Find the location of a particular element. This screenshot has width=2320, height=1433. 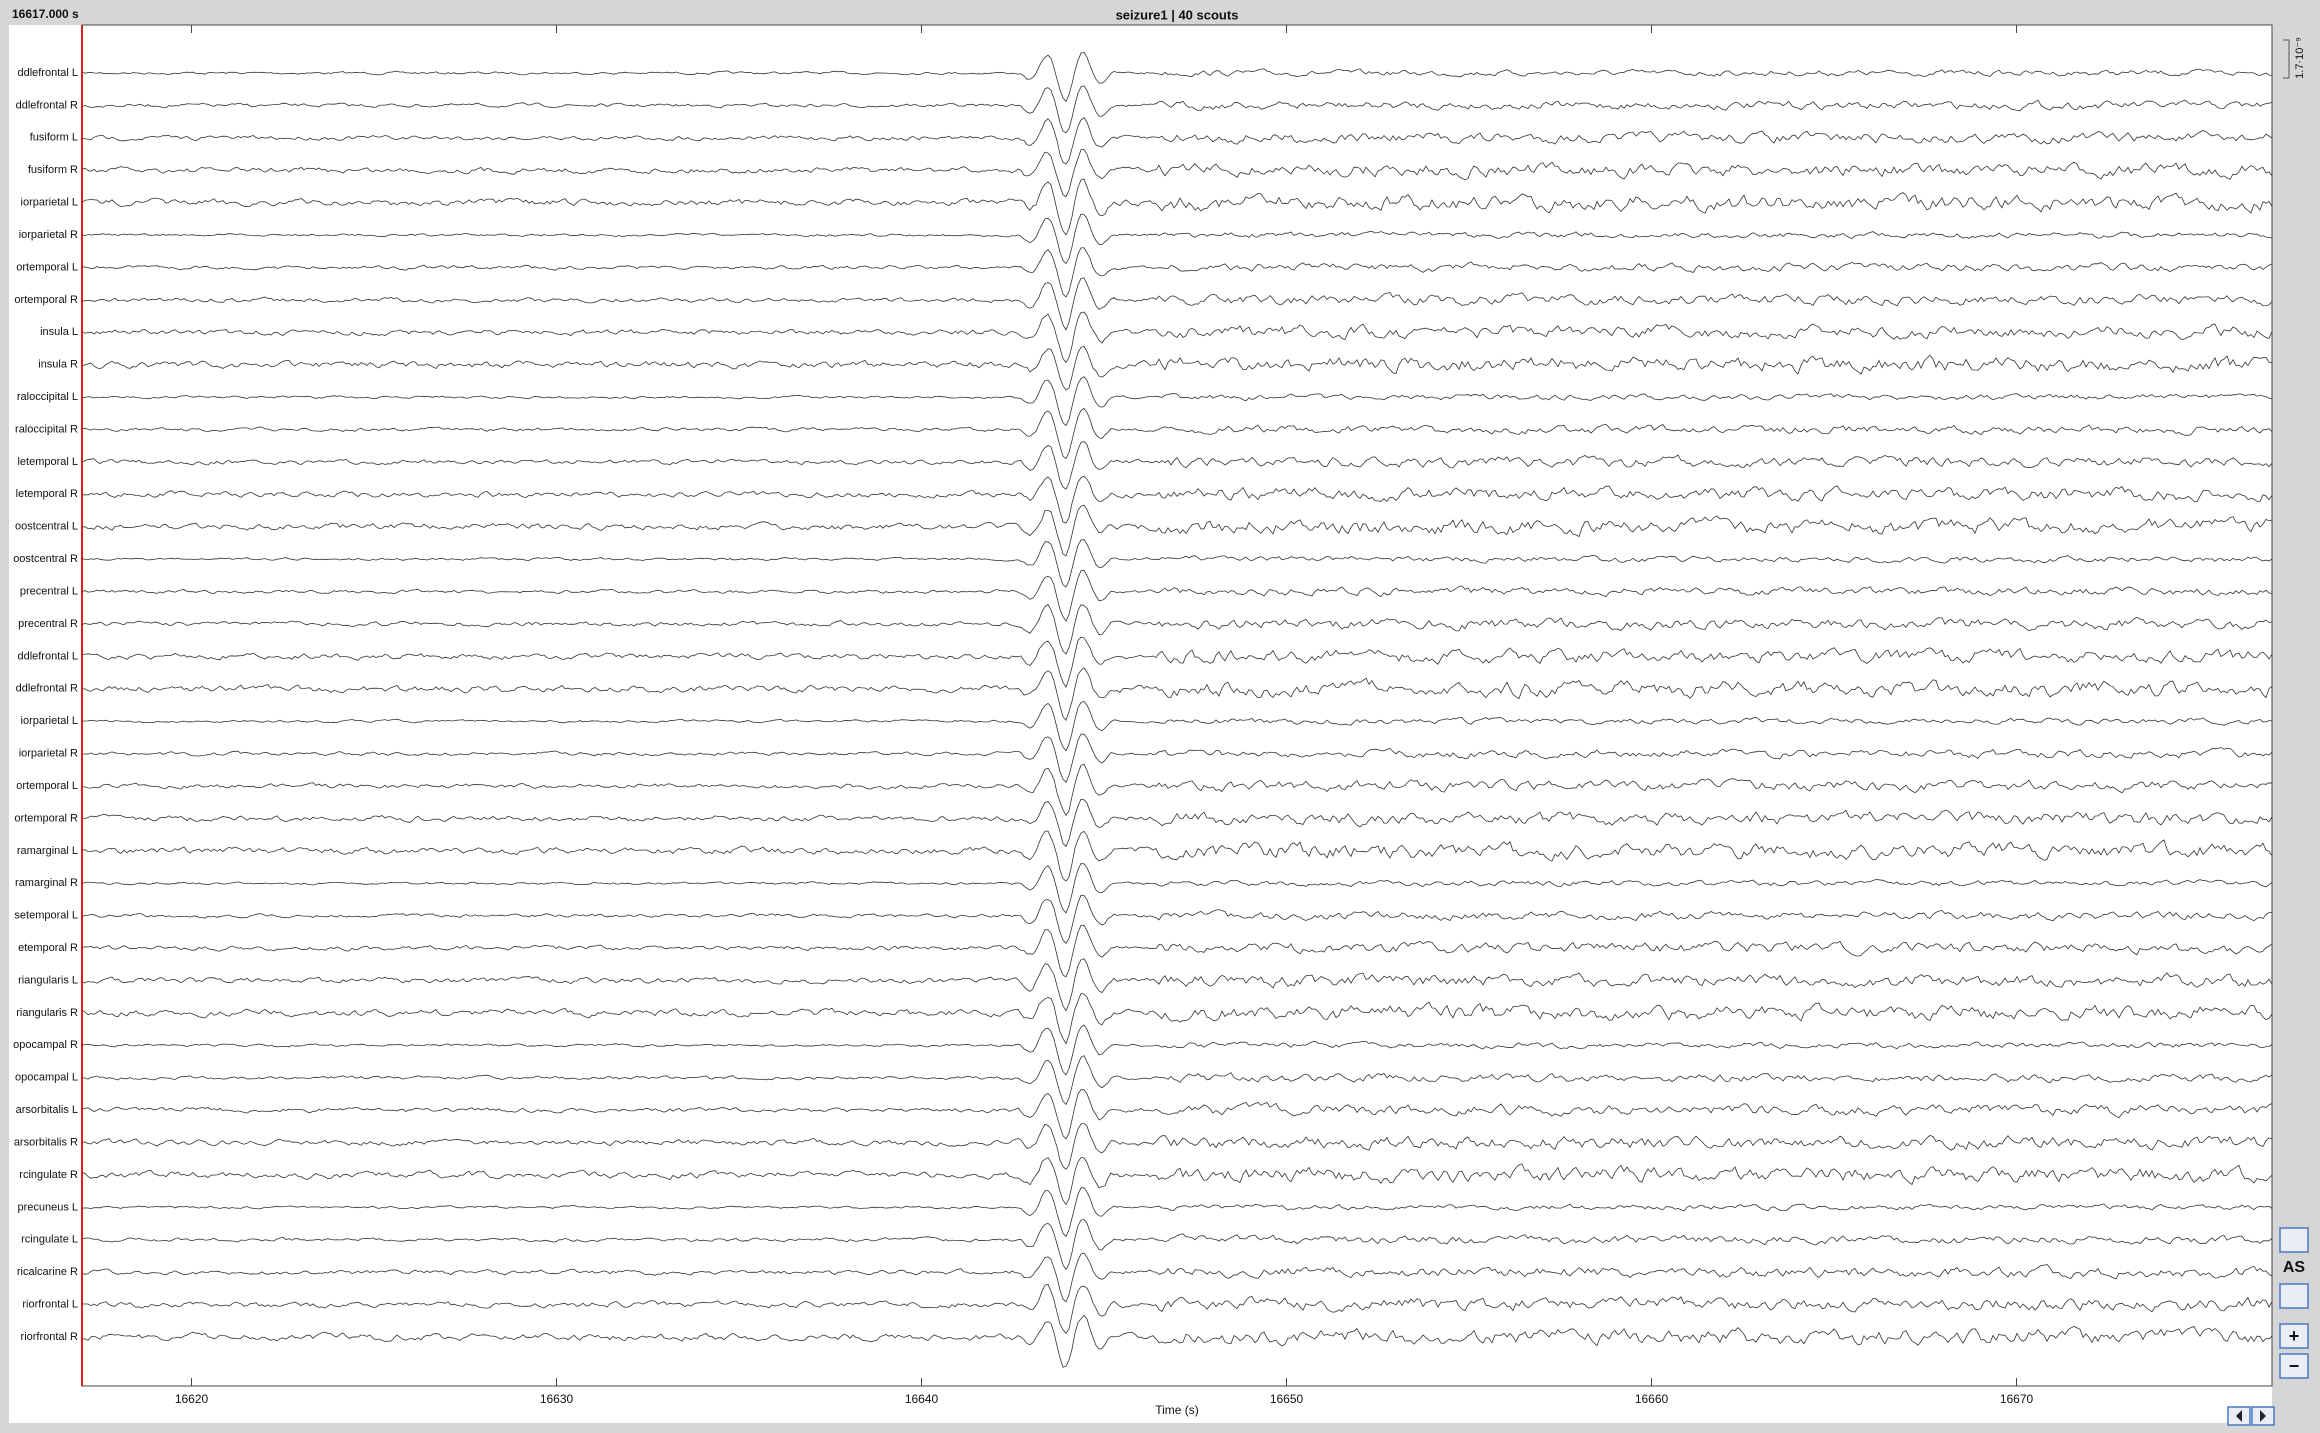

channel-label: oostcentral L is located at coordinates (46, 527).